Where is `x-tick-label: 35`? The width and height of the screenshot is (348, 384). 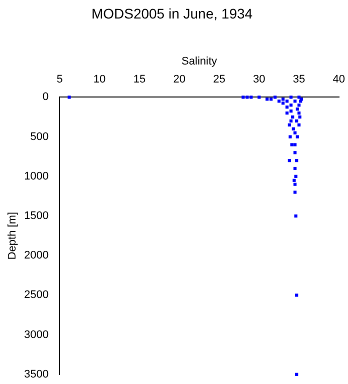
x-tick-label: 35 is located at coordinates (299, 80).